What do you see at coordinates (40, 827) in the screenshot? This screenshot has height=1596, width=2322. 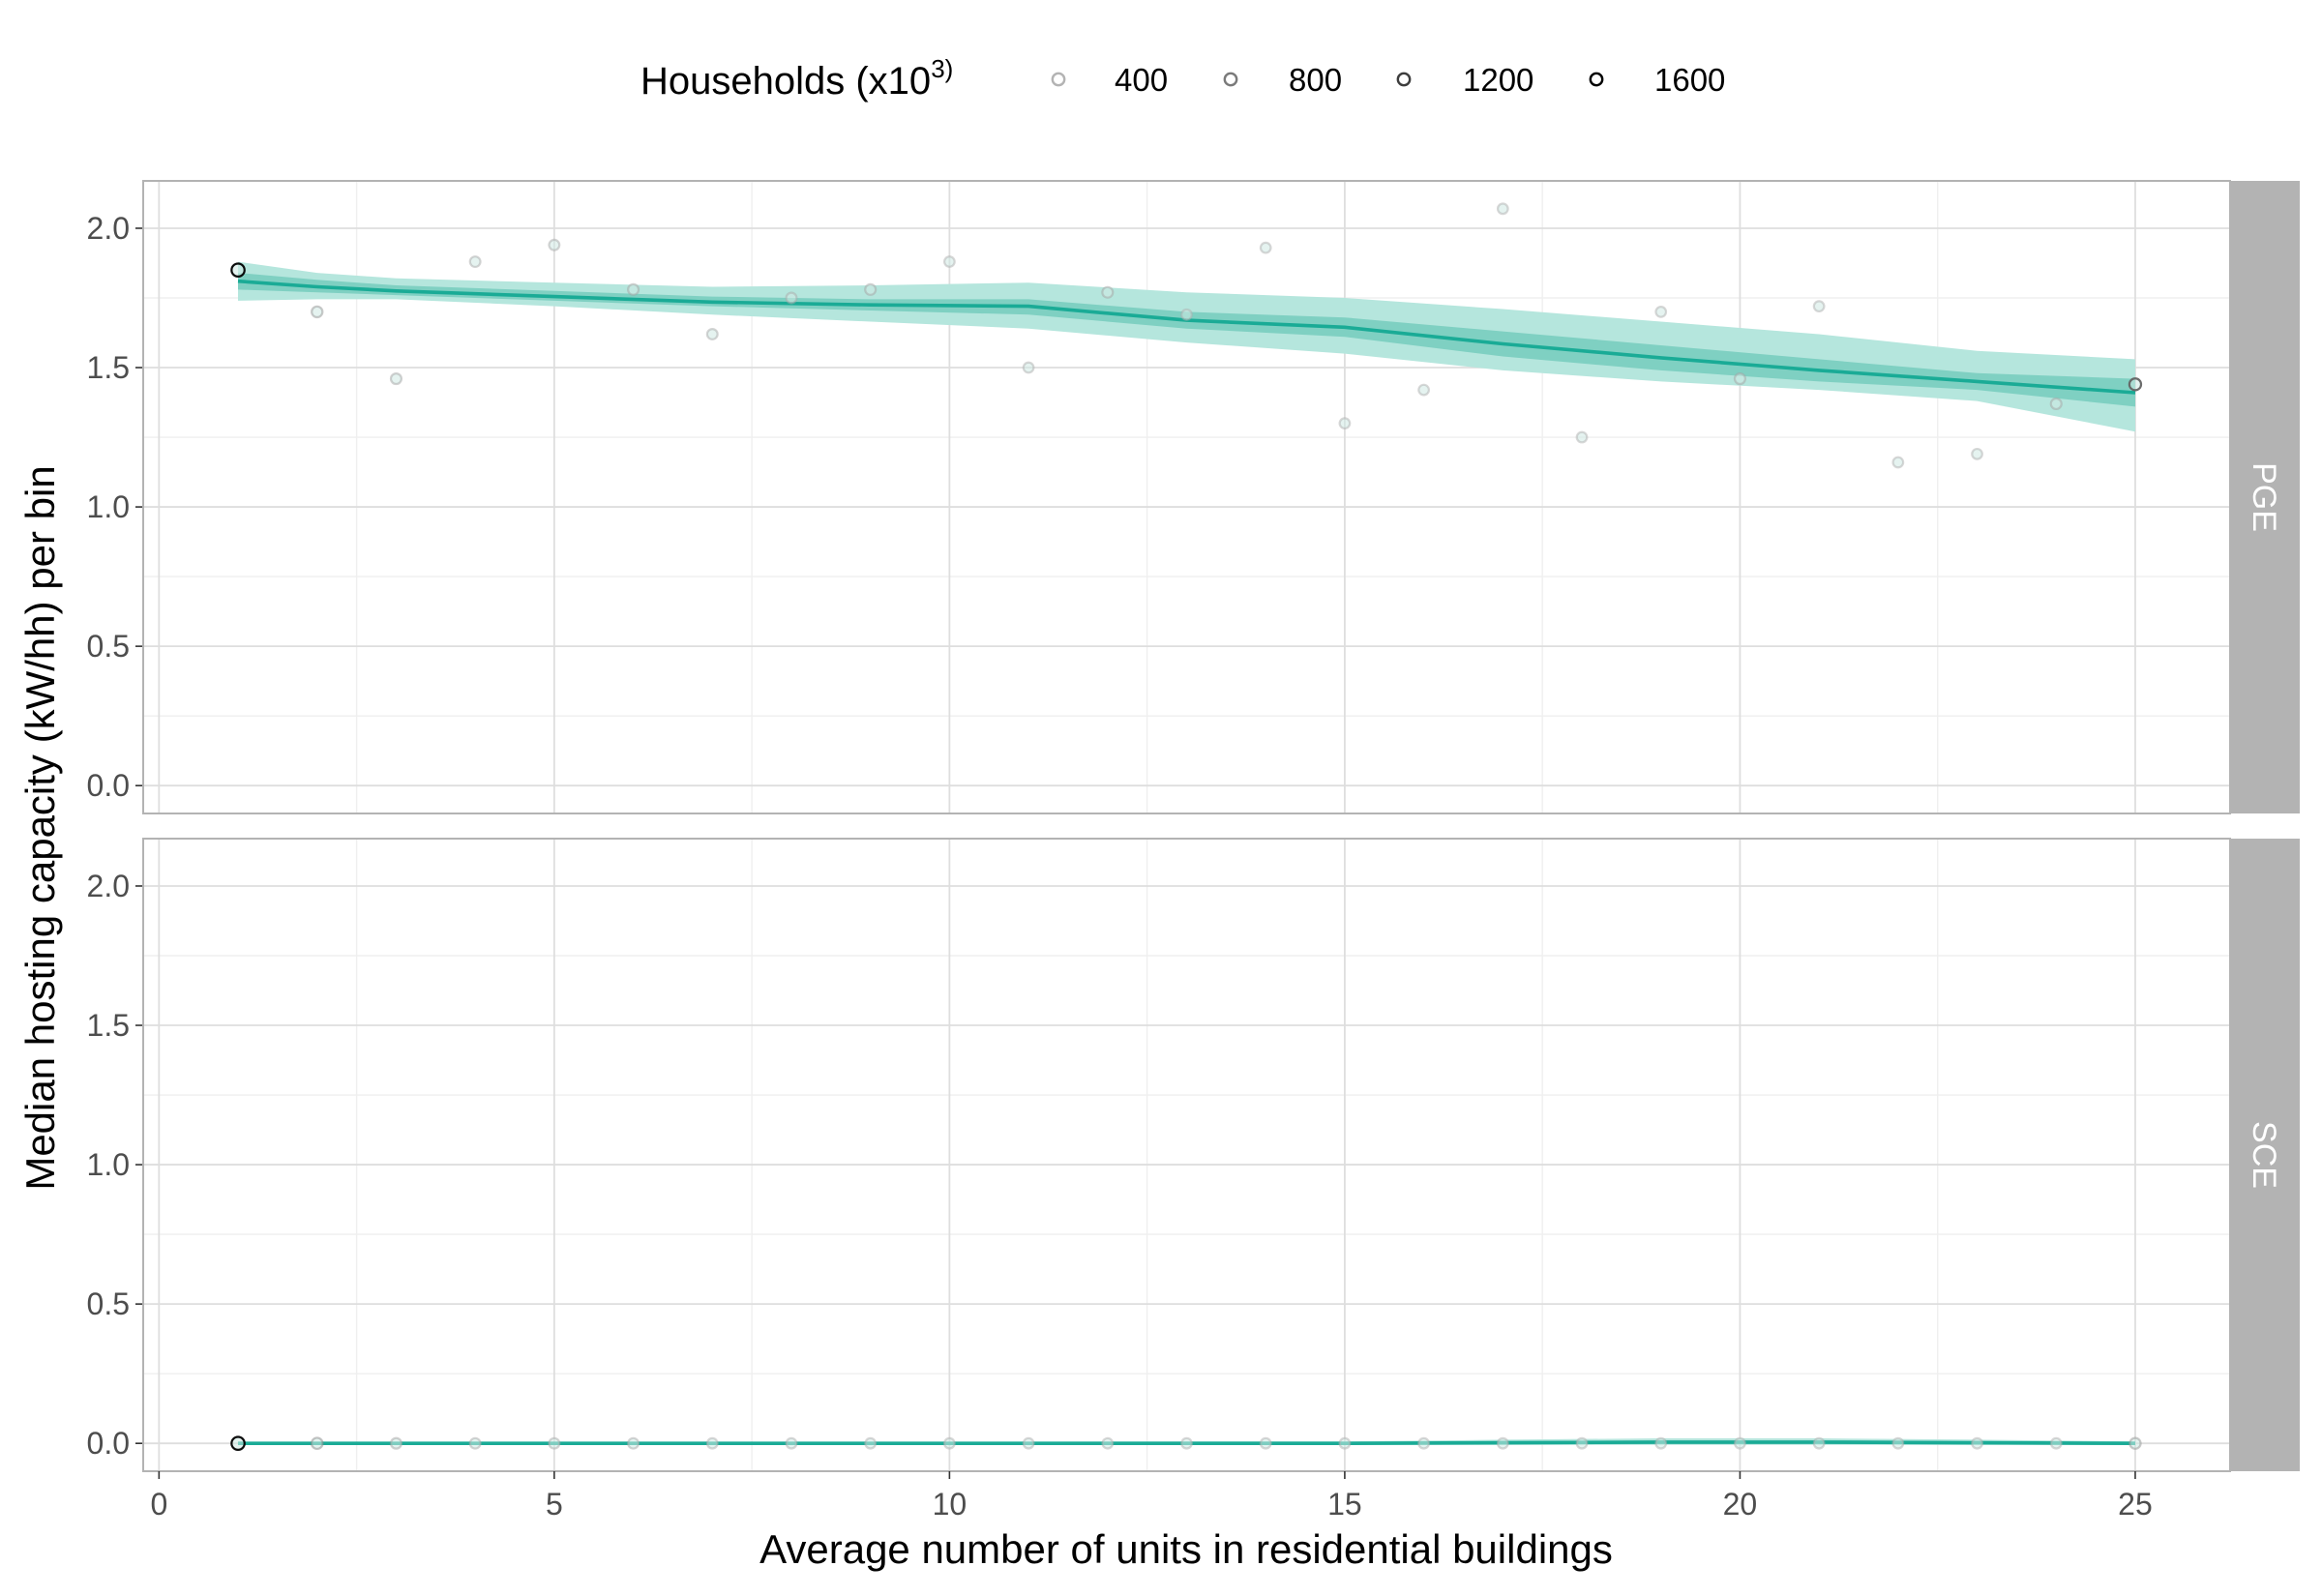 I see `y-axis-title: Median hosting capacity (kW/hh) per bin` at bounding box center [40, 827].